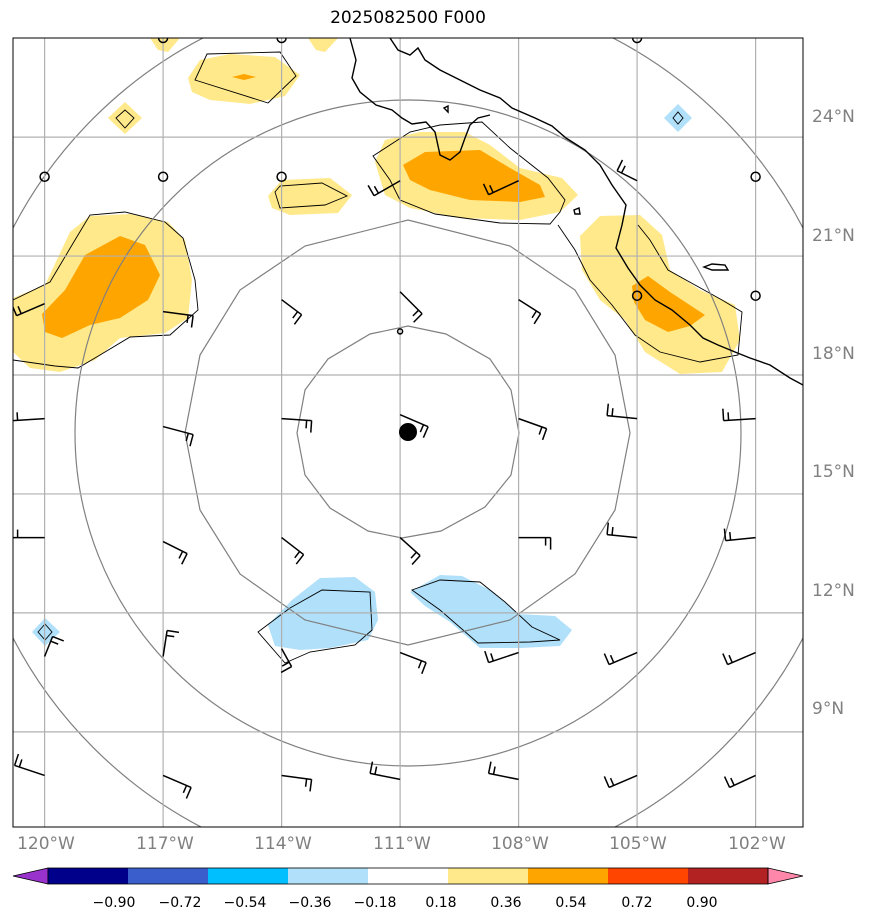 The width and height of the screenshot is (874, 924). I want to click on map-title: 2025082500 F000, so click(408, 18).